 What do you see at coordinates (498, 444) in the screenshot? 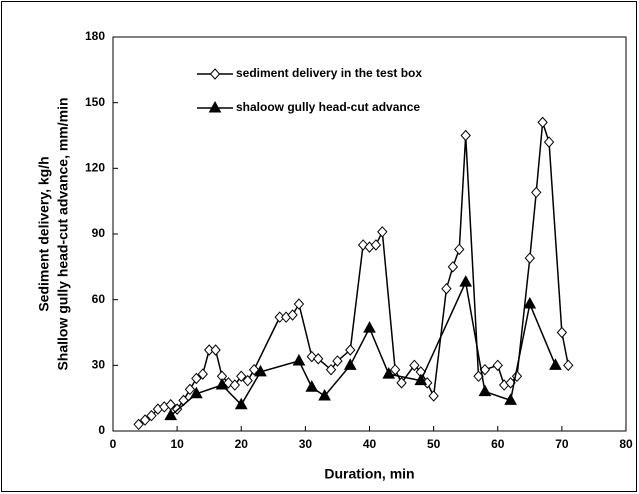
I see `x-tick-label: 60` at bounding box center [498, 444].